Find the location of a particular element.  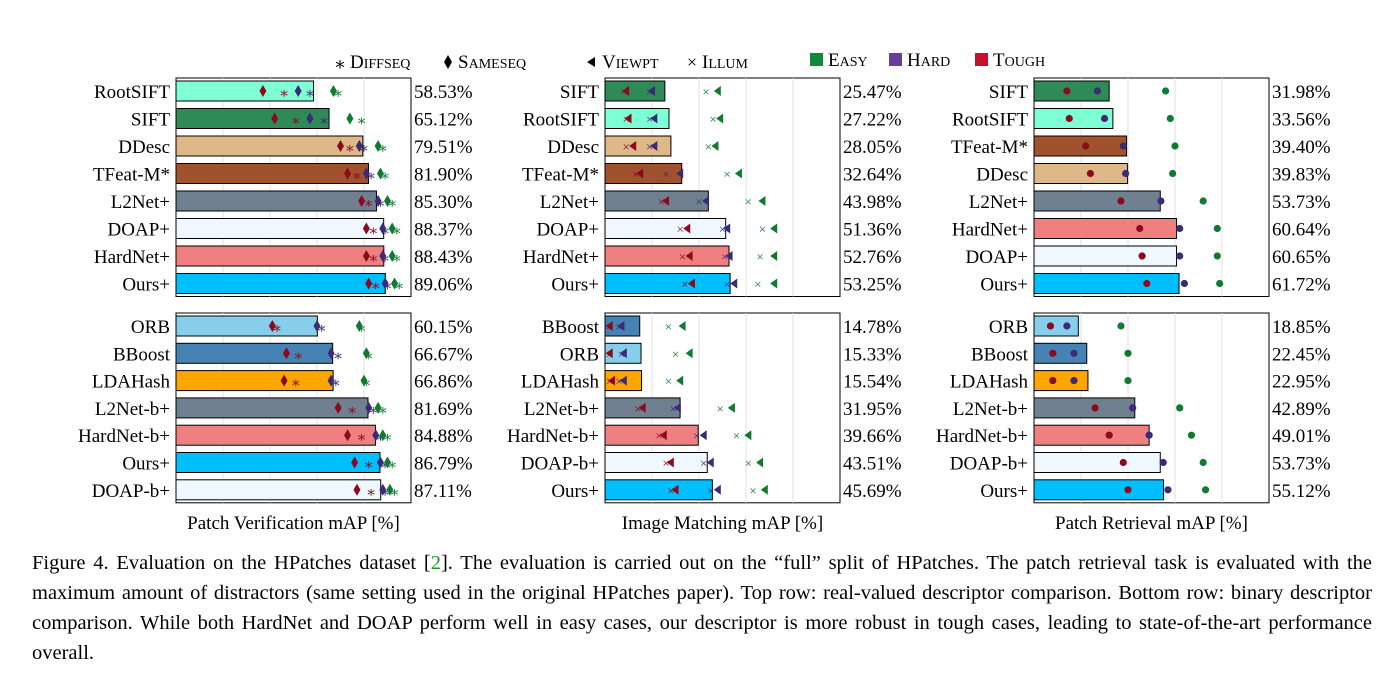

matching-real-value-label-6: 52.76% is located at coordinates (872, 257).